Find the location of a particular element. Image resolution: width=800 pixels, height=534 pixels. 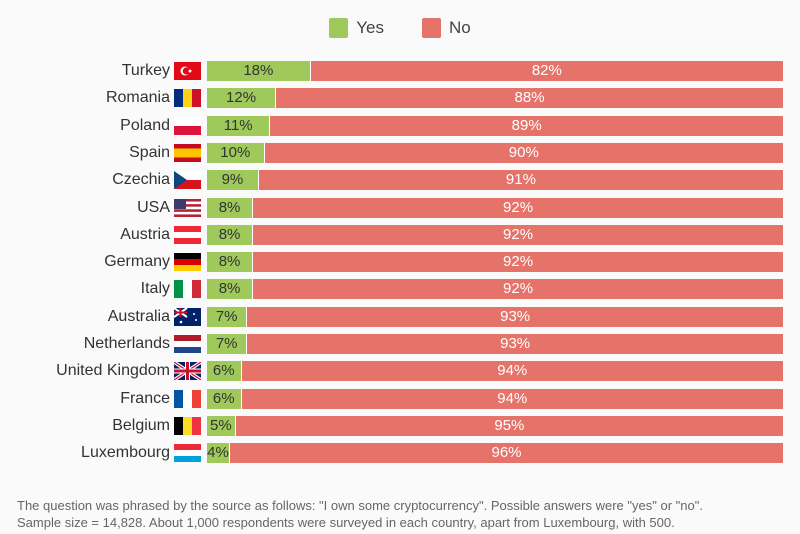

category-label: Belgium is located at coordinates (141, 425).